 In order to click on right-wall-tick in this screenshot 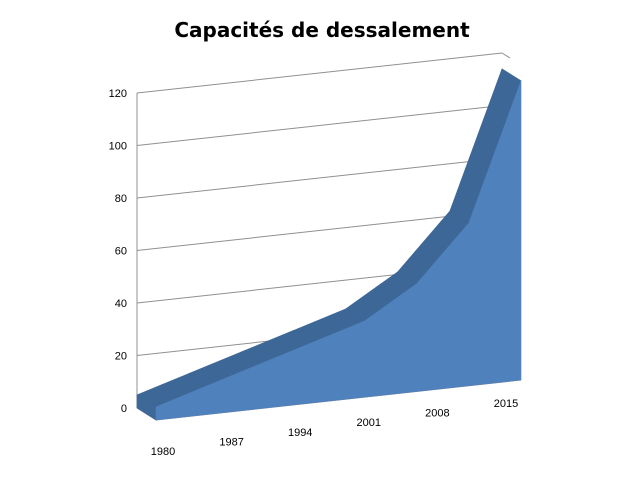, I will do `click(506, 55)`.